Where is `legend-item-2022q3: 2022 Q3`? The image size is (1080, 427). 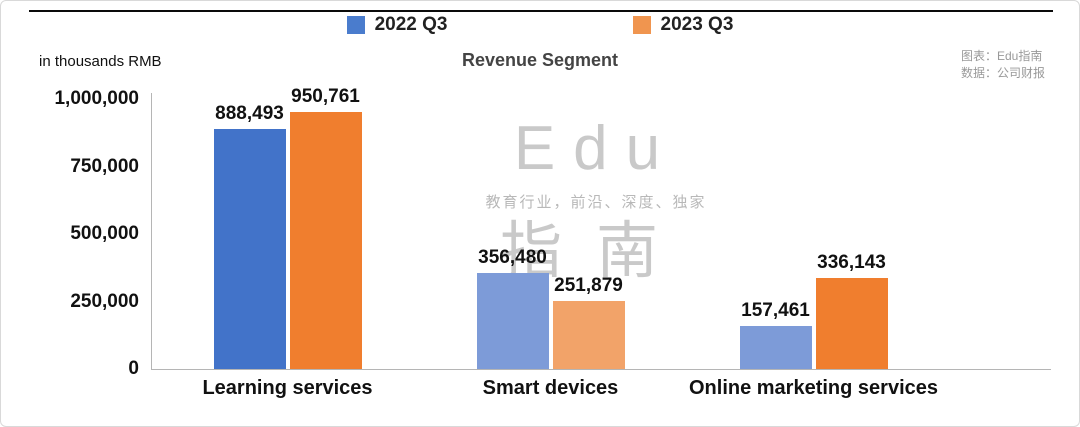
legend-item-2022q3: 2022 Q3 is located at coordinates (397, 25).